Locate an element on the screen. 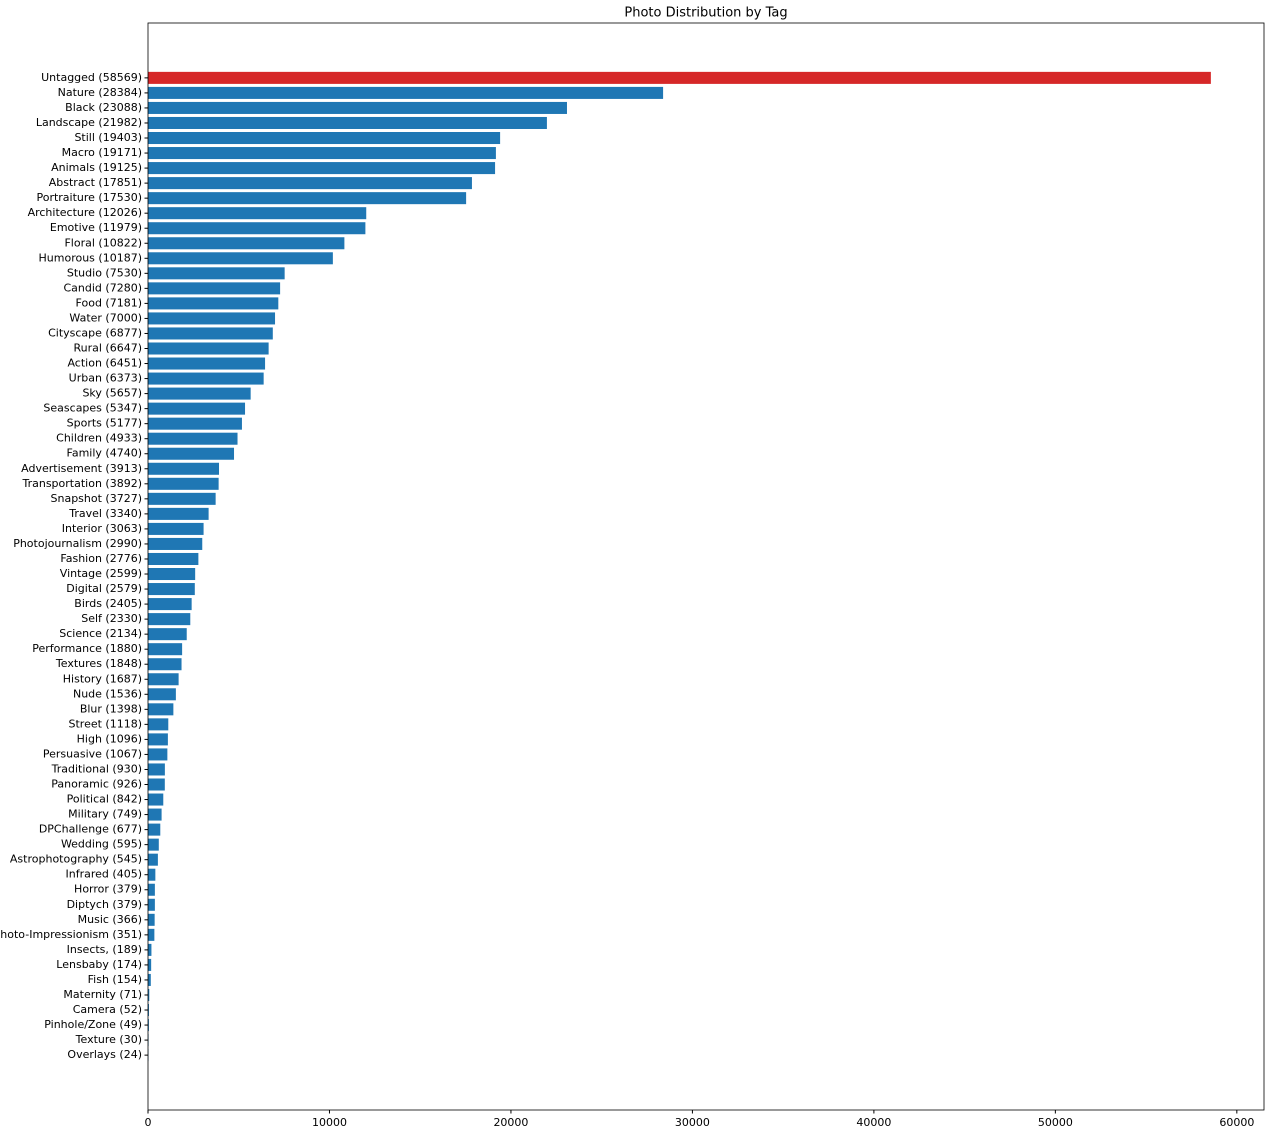 The width and height of the screenshot is (1271, 1134). x-tick-label: 10000 is located at coordinates (329, 1122).